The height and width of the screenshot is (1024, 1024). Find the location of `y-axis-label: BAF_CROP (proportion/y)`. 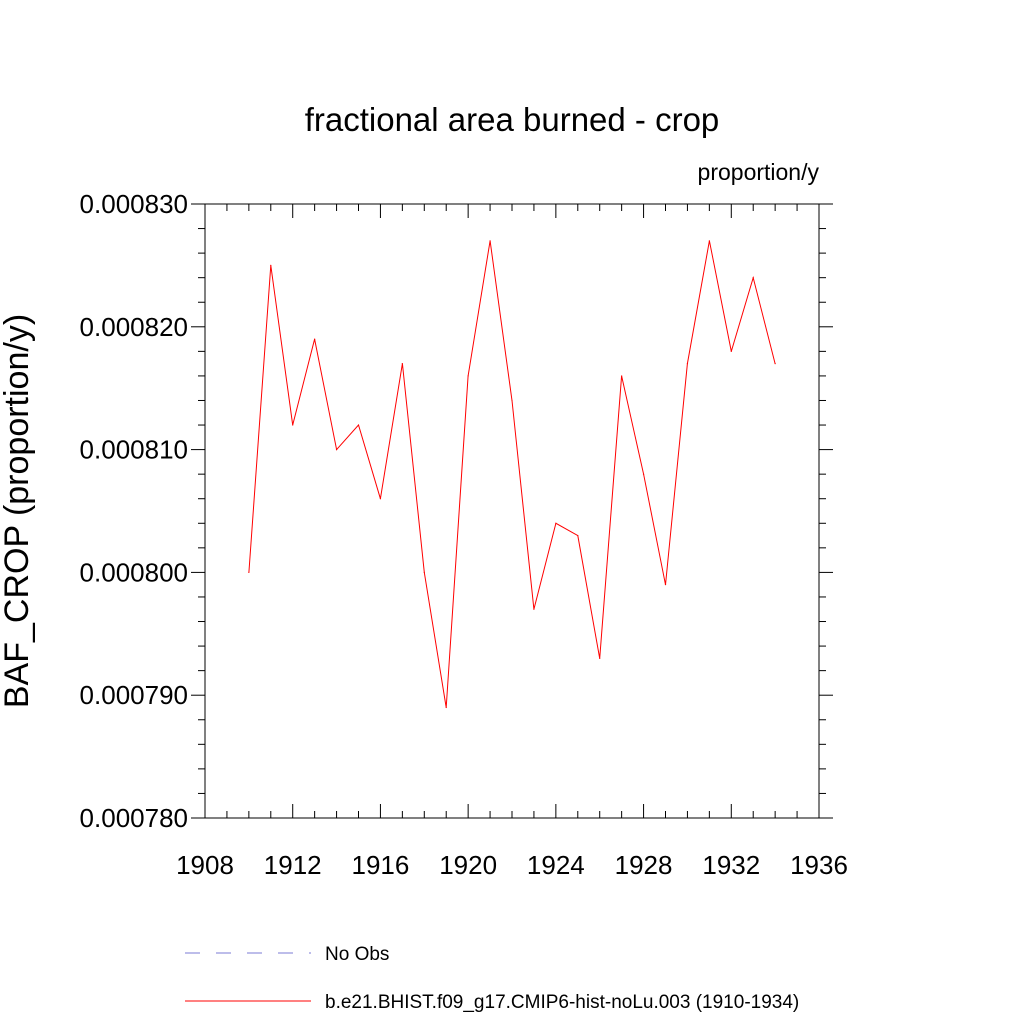

y-axis-label: BAF_CROP (proportion/y) is located at coordinates (18, 511).